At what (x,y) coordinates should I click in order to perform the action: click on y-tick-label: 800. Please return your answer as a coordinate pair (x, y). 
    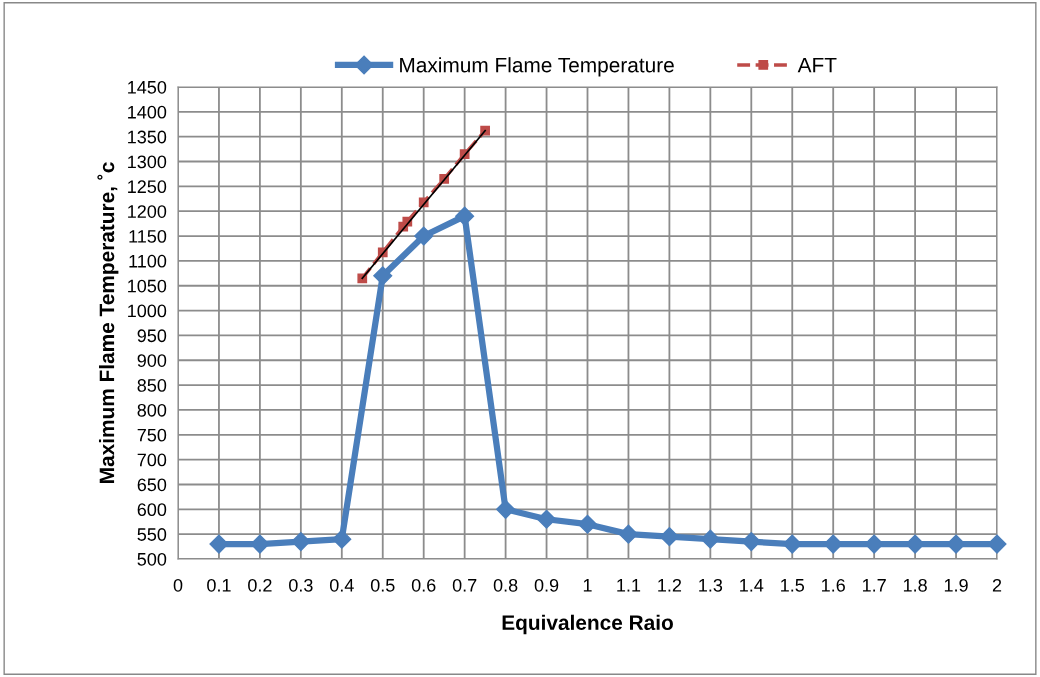
    Looking at the image, I should click on (152, 410).